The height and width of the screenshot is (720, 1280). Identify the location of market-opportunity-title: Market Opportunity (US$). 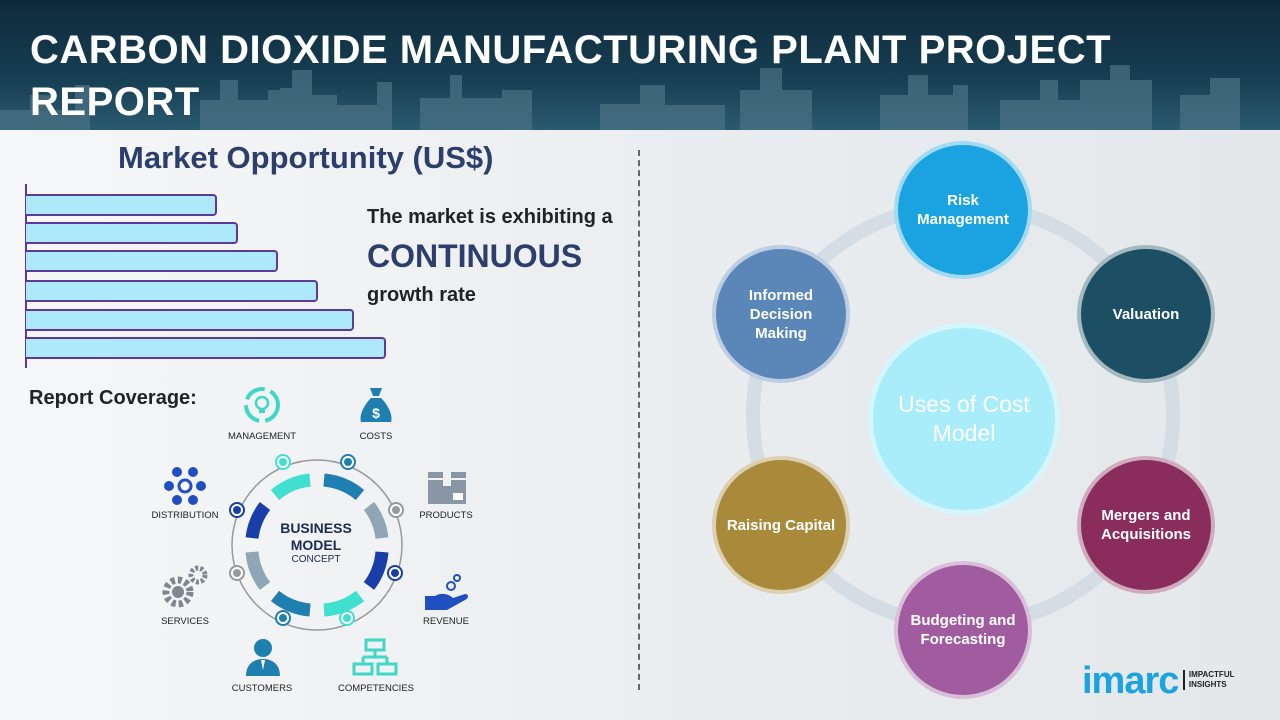
(306, 157).